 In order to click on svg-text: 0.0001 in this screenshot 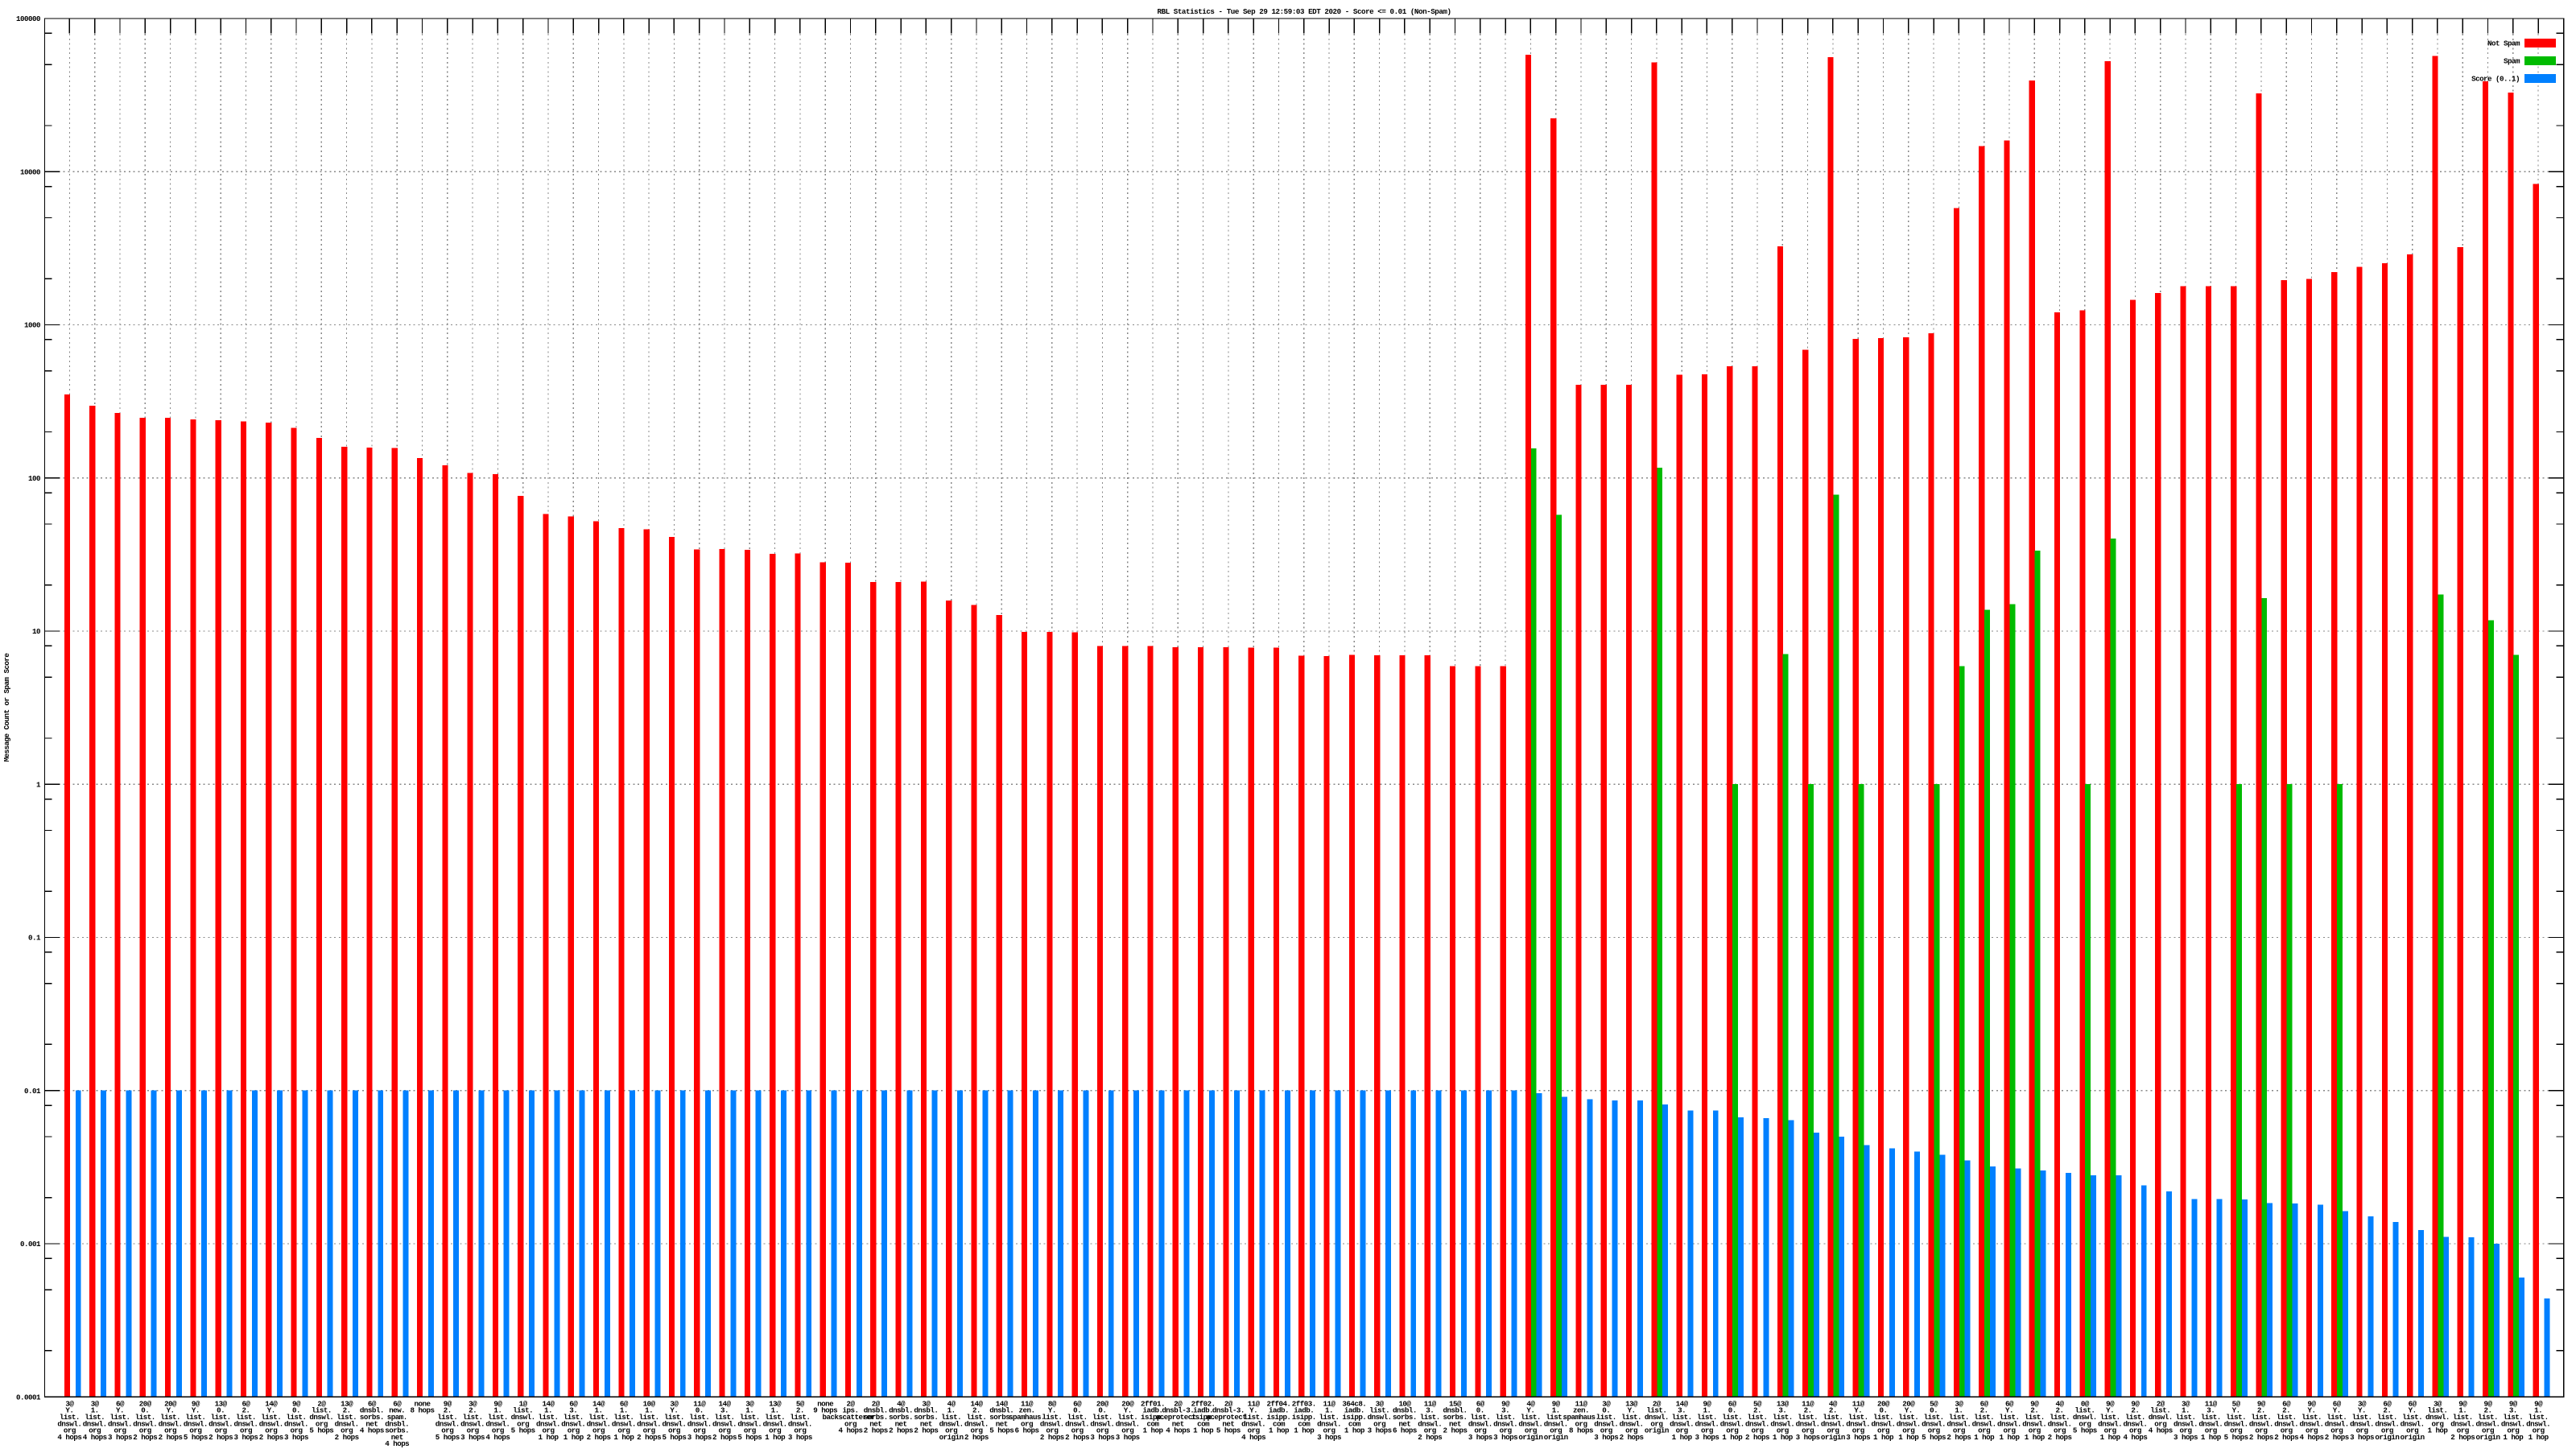, I will do `click(28, 1397)`.